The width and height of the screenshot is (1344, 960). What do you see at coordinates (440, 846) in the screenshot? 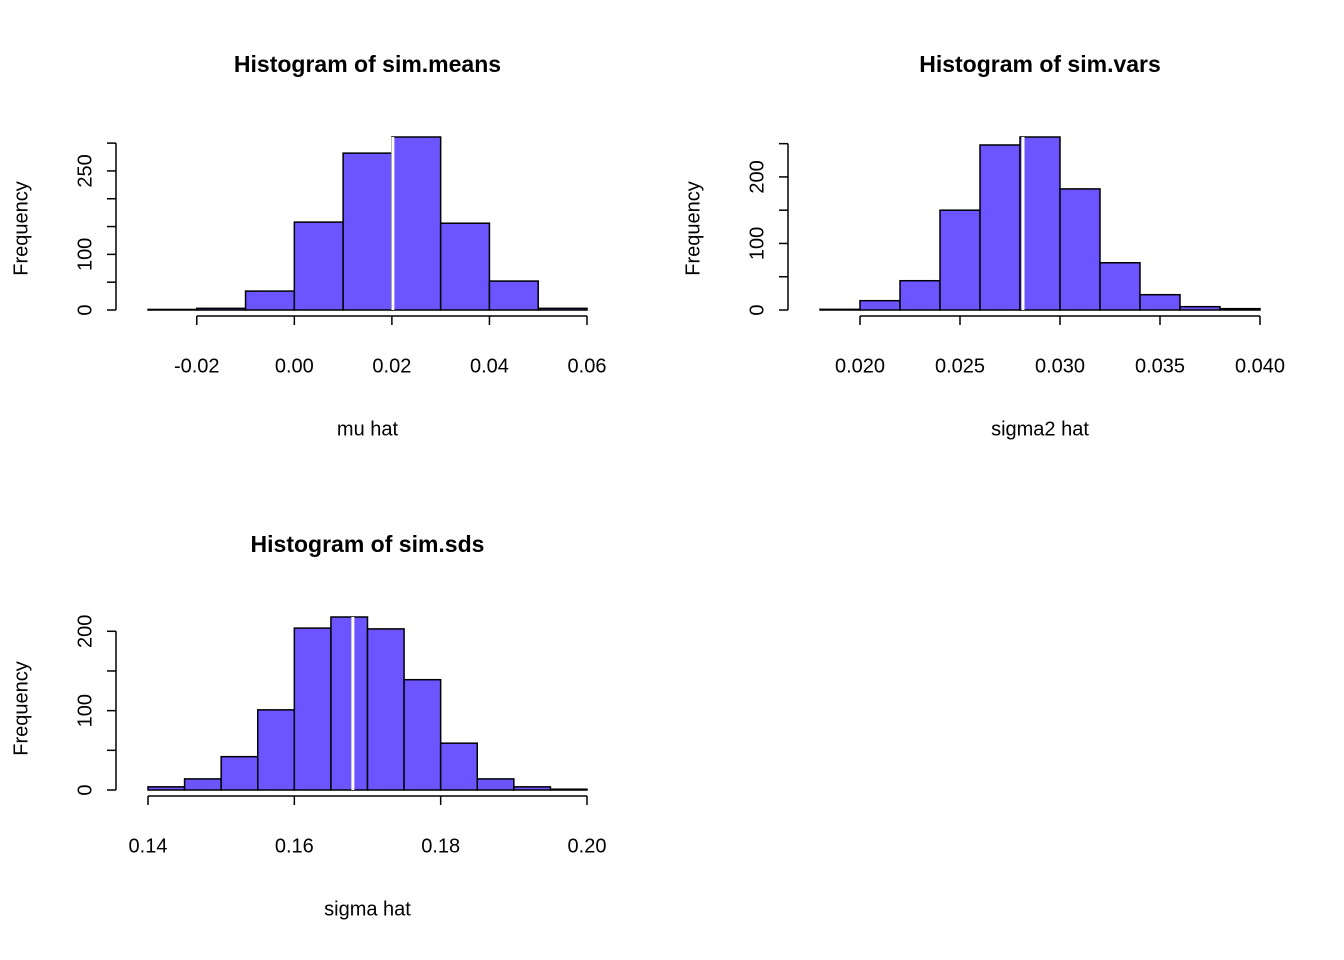
I see `x-tick-label: 0.18` at bounding box center [440, 846].